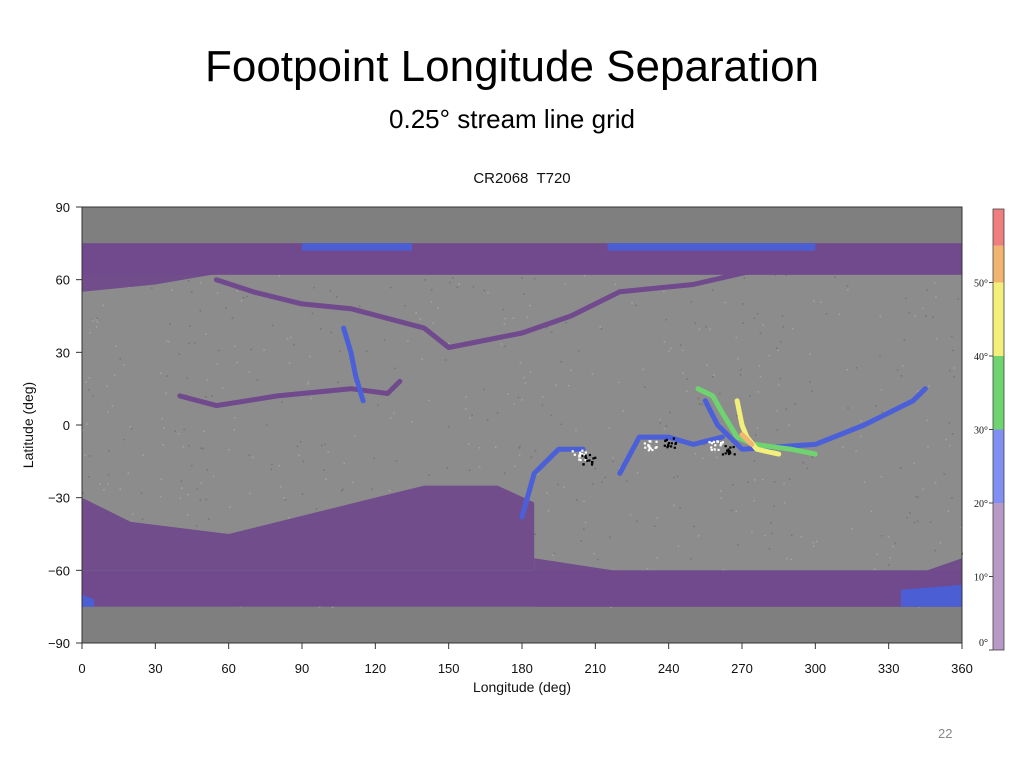  I want to click on y-tick-label: 0, so click(66, 425).